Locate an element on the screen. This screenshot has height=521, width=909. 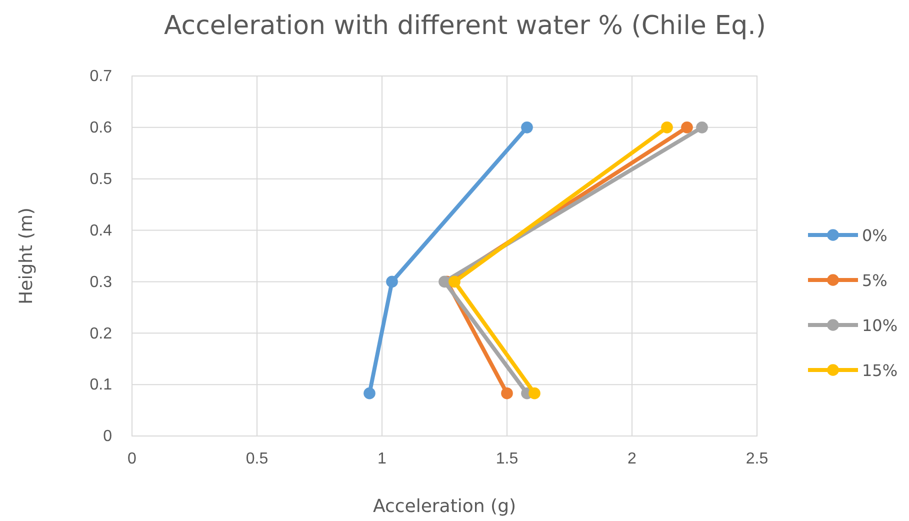
y-tick-label: 0.6 is located at coordinates (101, 128).